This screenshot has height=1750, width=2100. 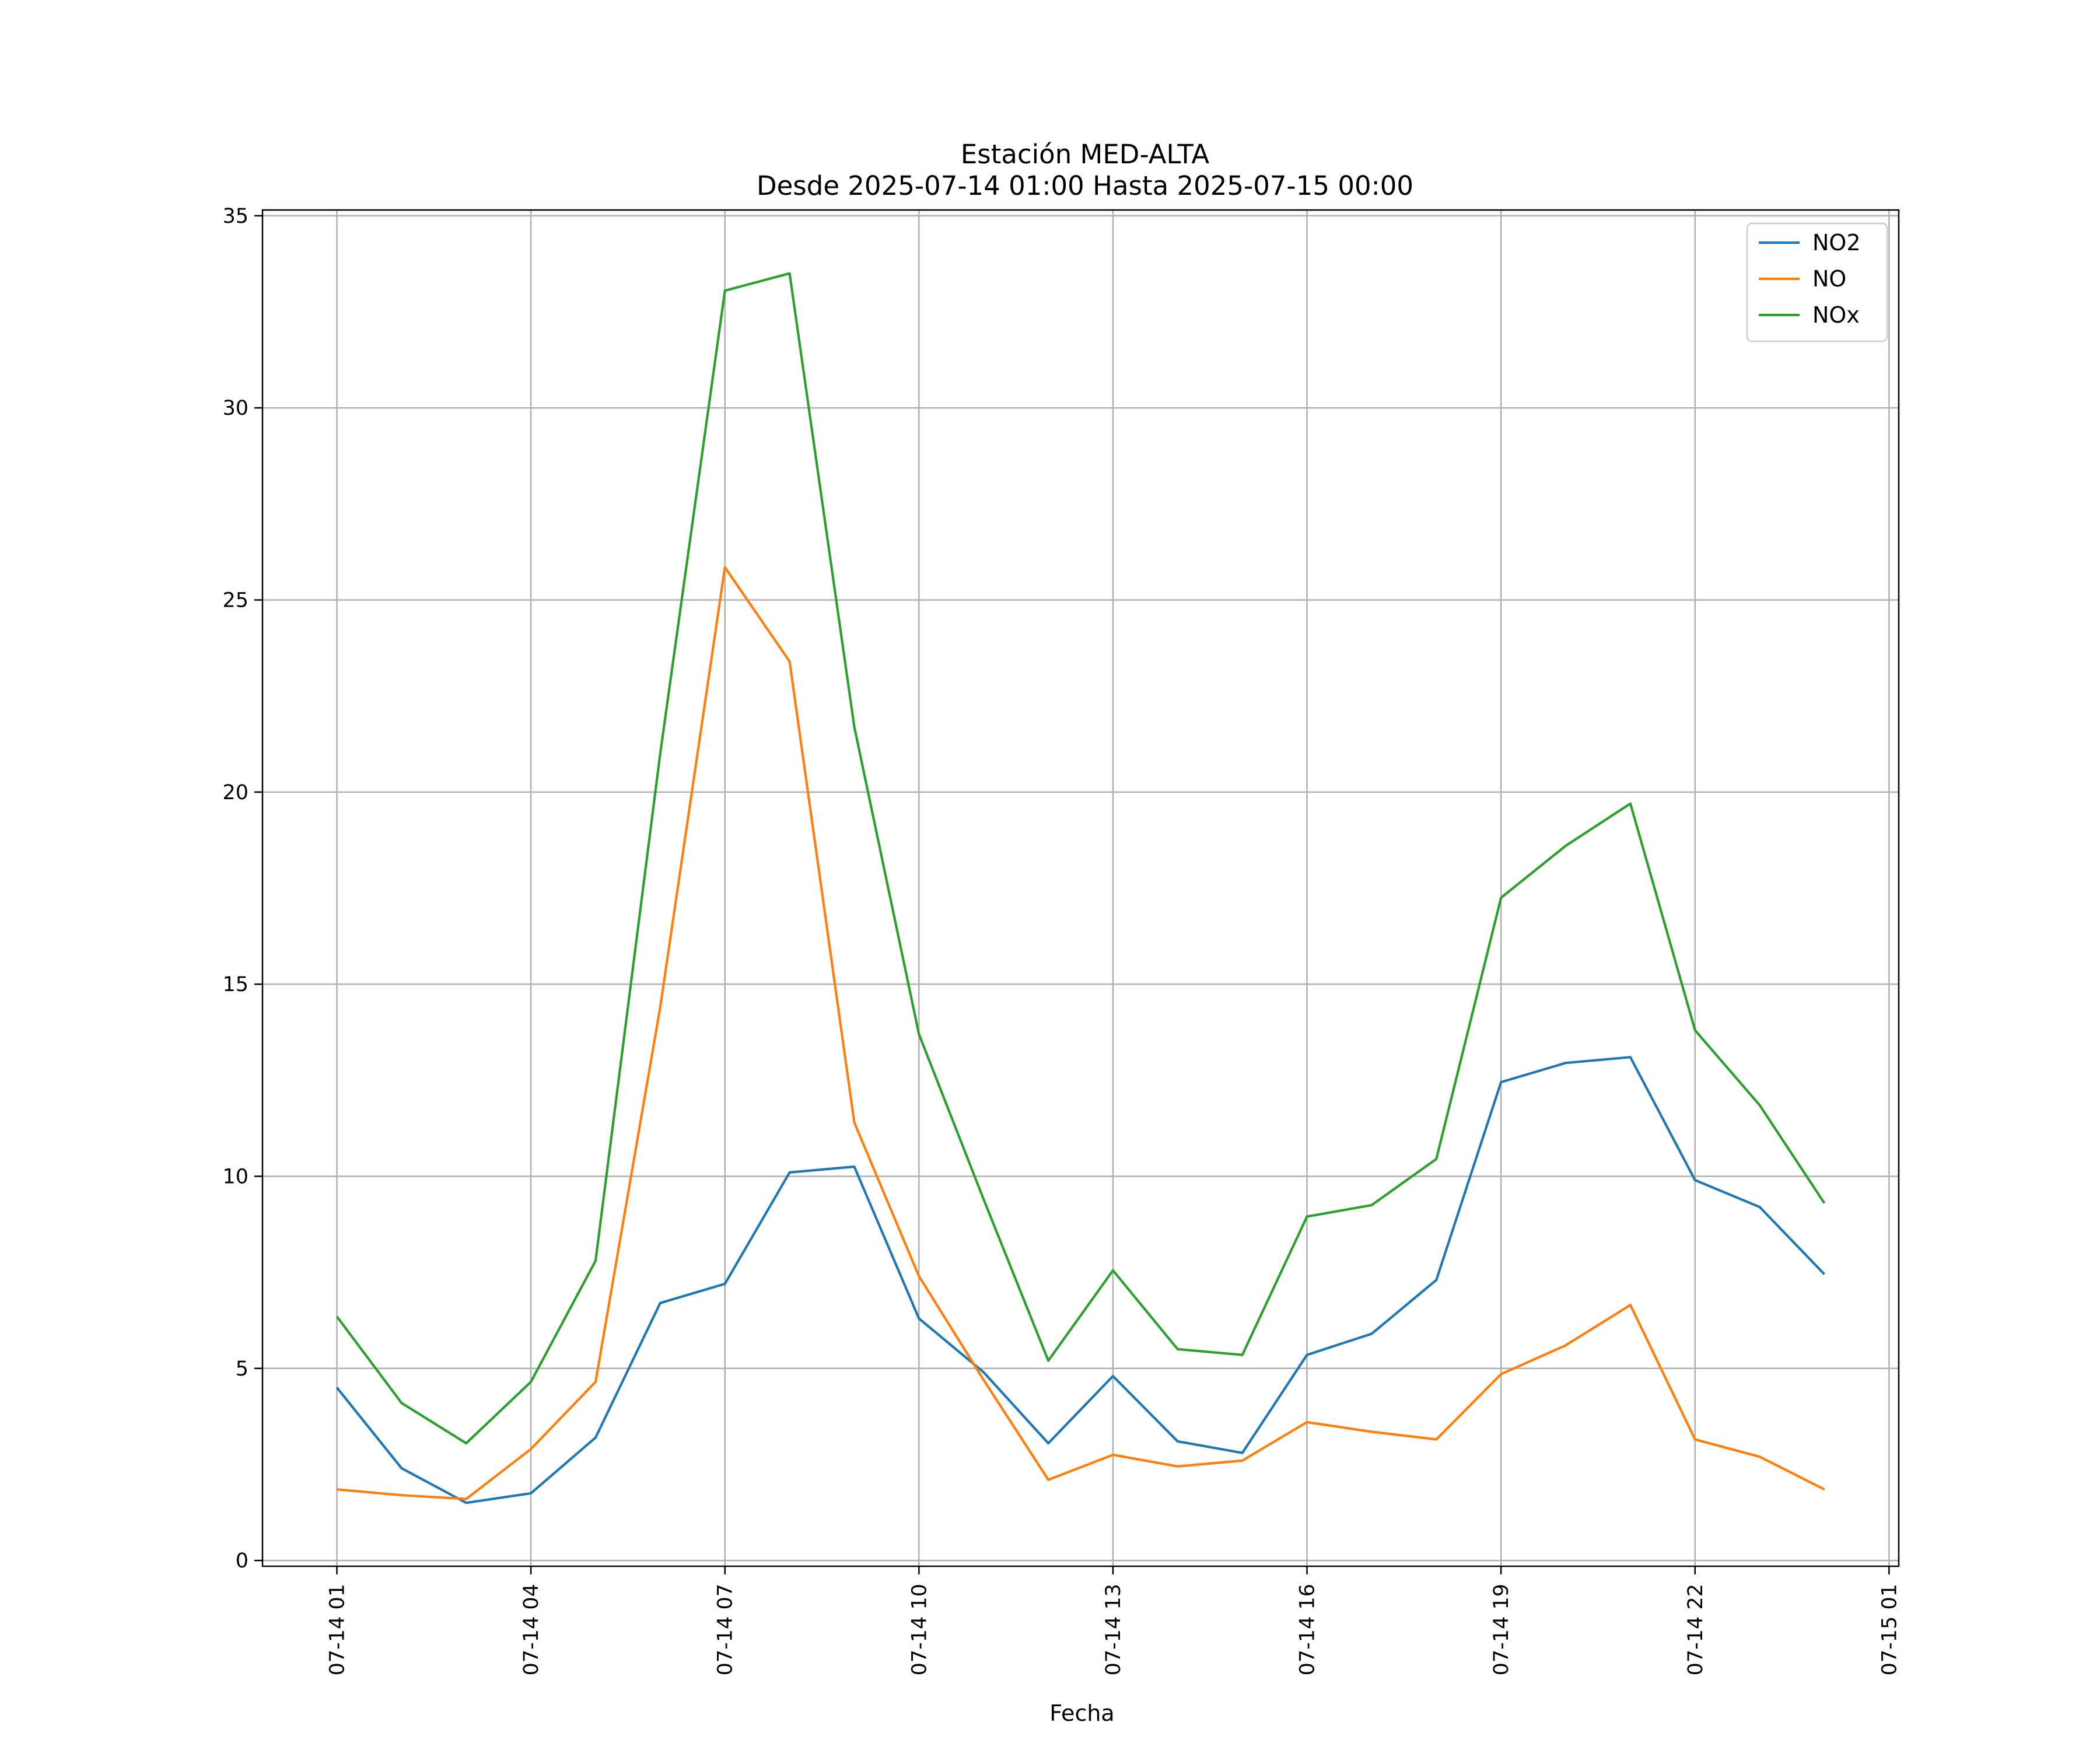 What do you see at coordinates (337, 1629) in the screenshot?
I see `x-tick-label: 07-14 01` at bounding box center [337, 1629].